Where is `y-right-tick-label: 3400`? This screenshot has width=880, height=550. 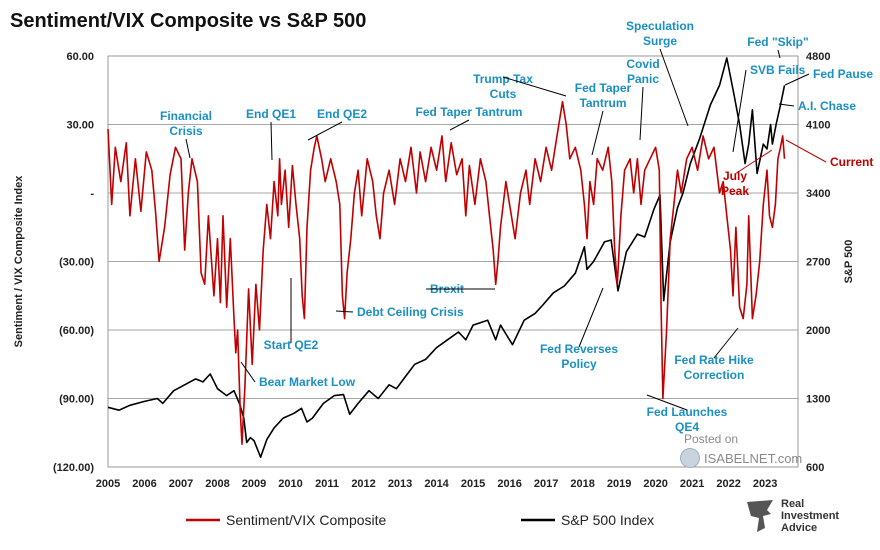 y-right-tick-label: 3400 is located at coordinates (818, 194).